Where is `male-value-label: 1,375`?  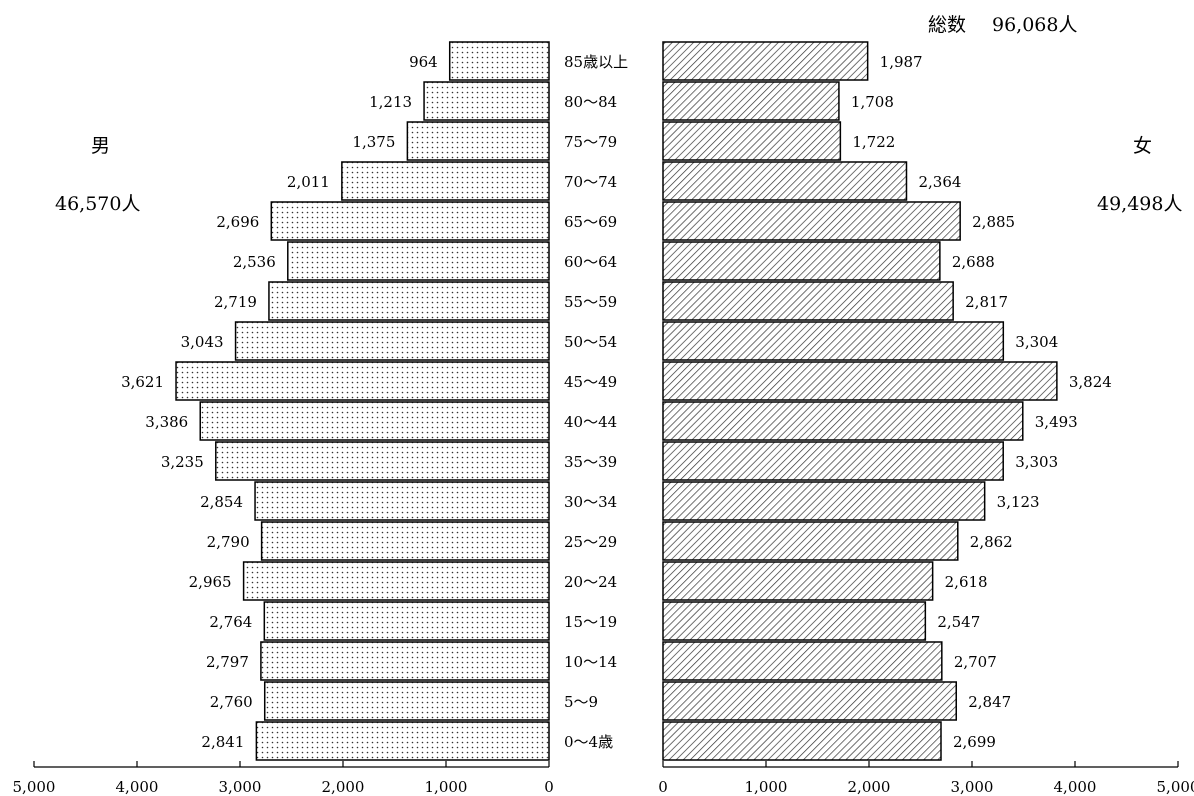 male-value-label: 1,375 is located at coordinates (373, 142).